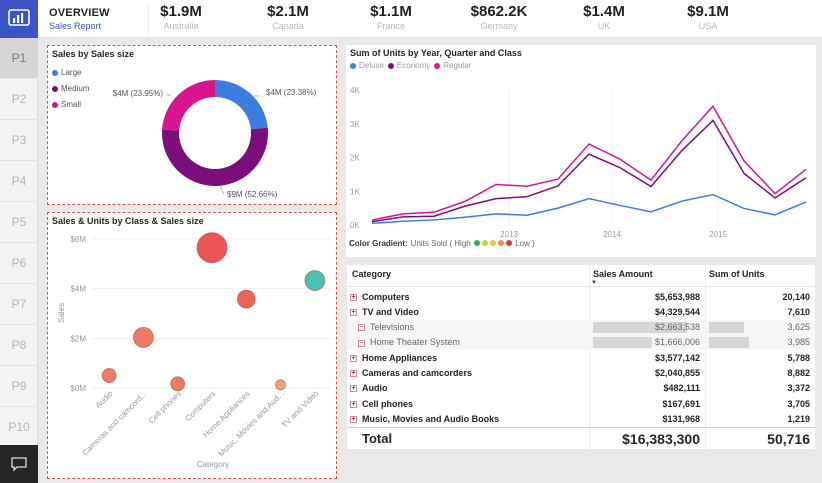 Image resolution: width=822 pixels, height=483 pixels. I want to click on table-row: + TV and Video $4,329,544 7,610, so click(581, 311).